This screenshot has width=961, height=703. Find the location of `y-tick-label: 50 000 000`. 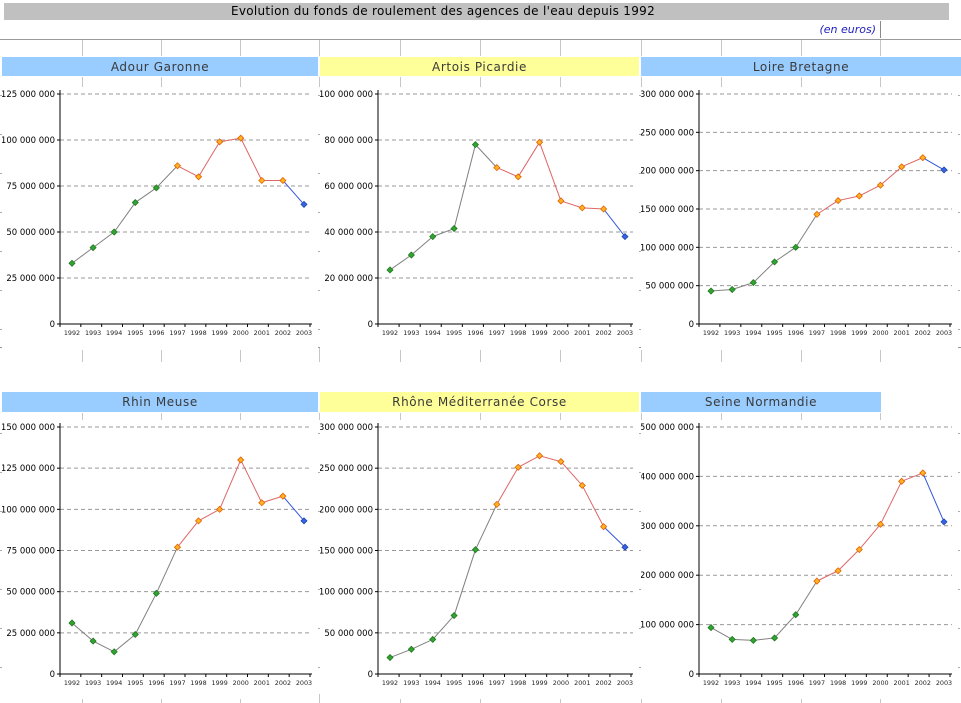

y-tick-label: 50 000 000 is located at coordinates (348, 634).